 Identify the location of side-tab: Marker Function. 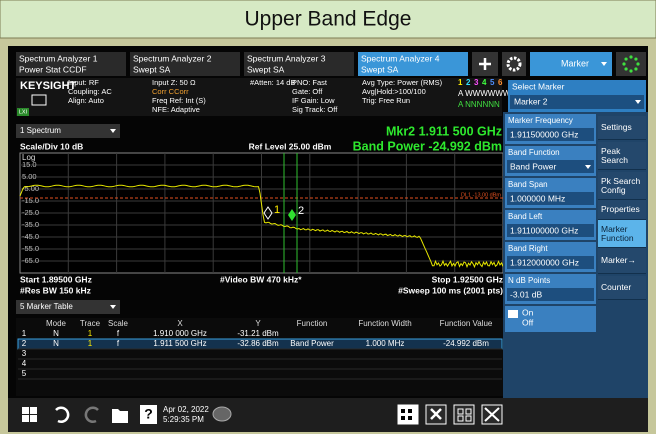
(622, 234).